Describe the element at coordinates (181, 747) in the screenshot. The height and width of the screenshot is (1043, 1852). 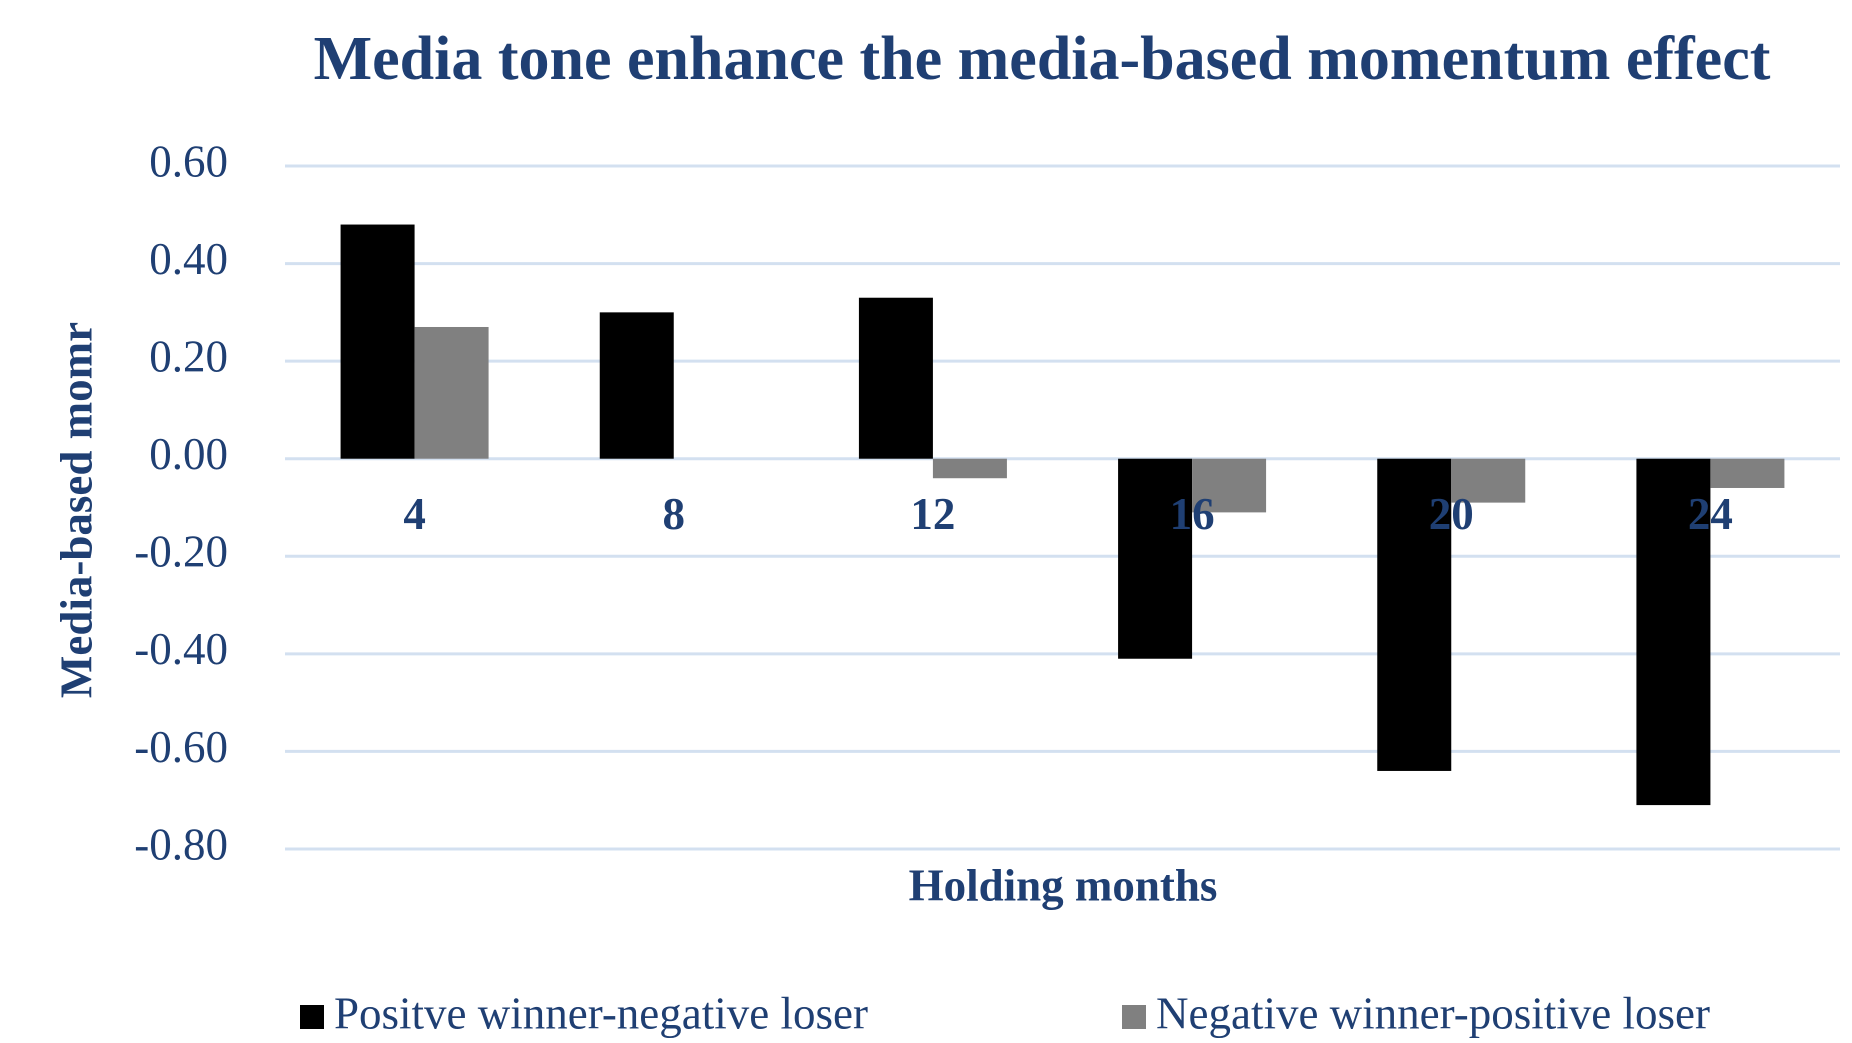
I see `y-tick-label: -0.60` at that location.